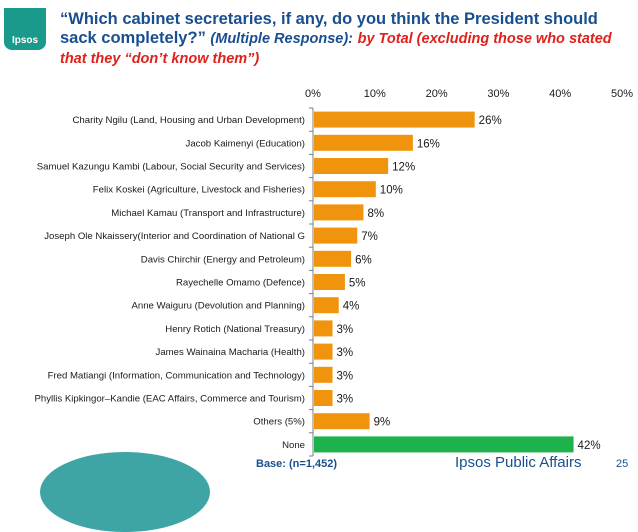  I want to click on data-label: 12%, so click(403, 168).